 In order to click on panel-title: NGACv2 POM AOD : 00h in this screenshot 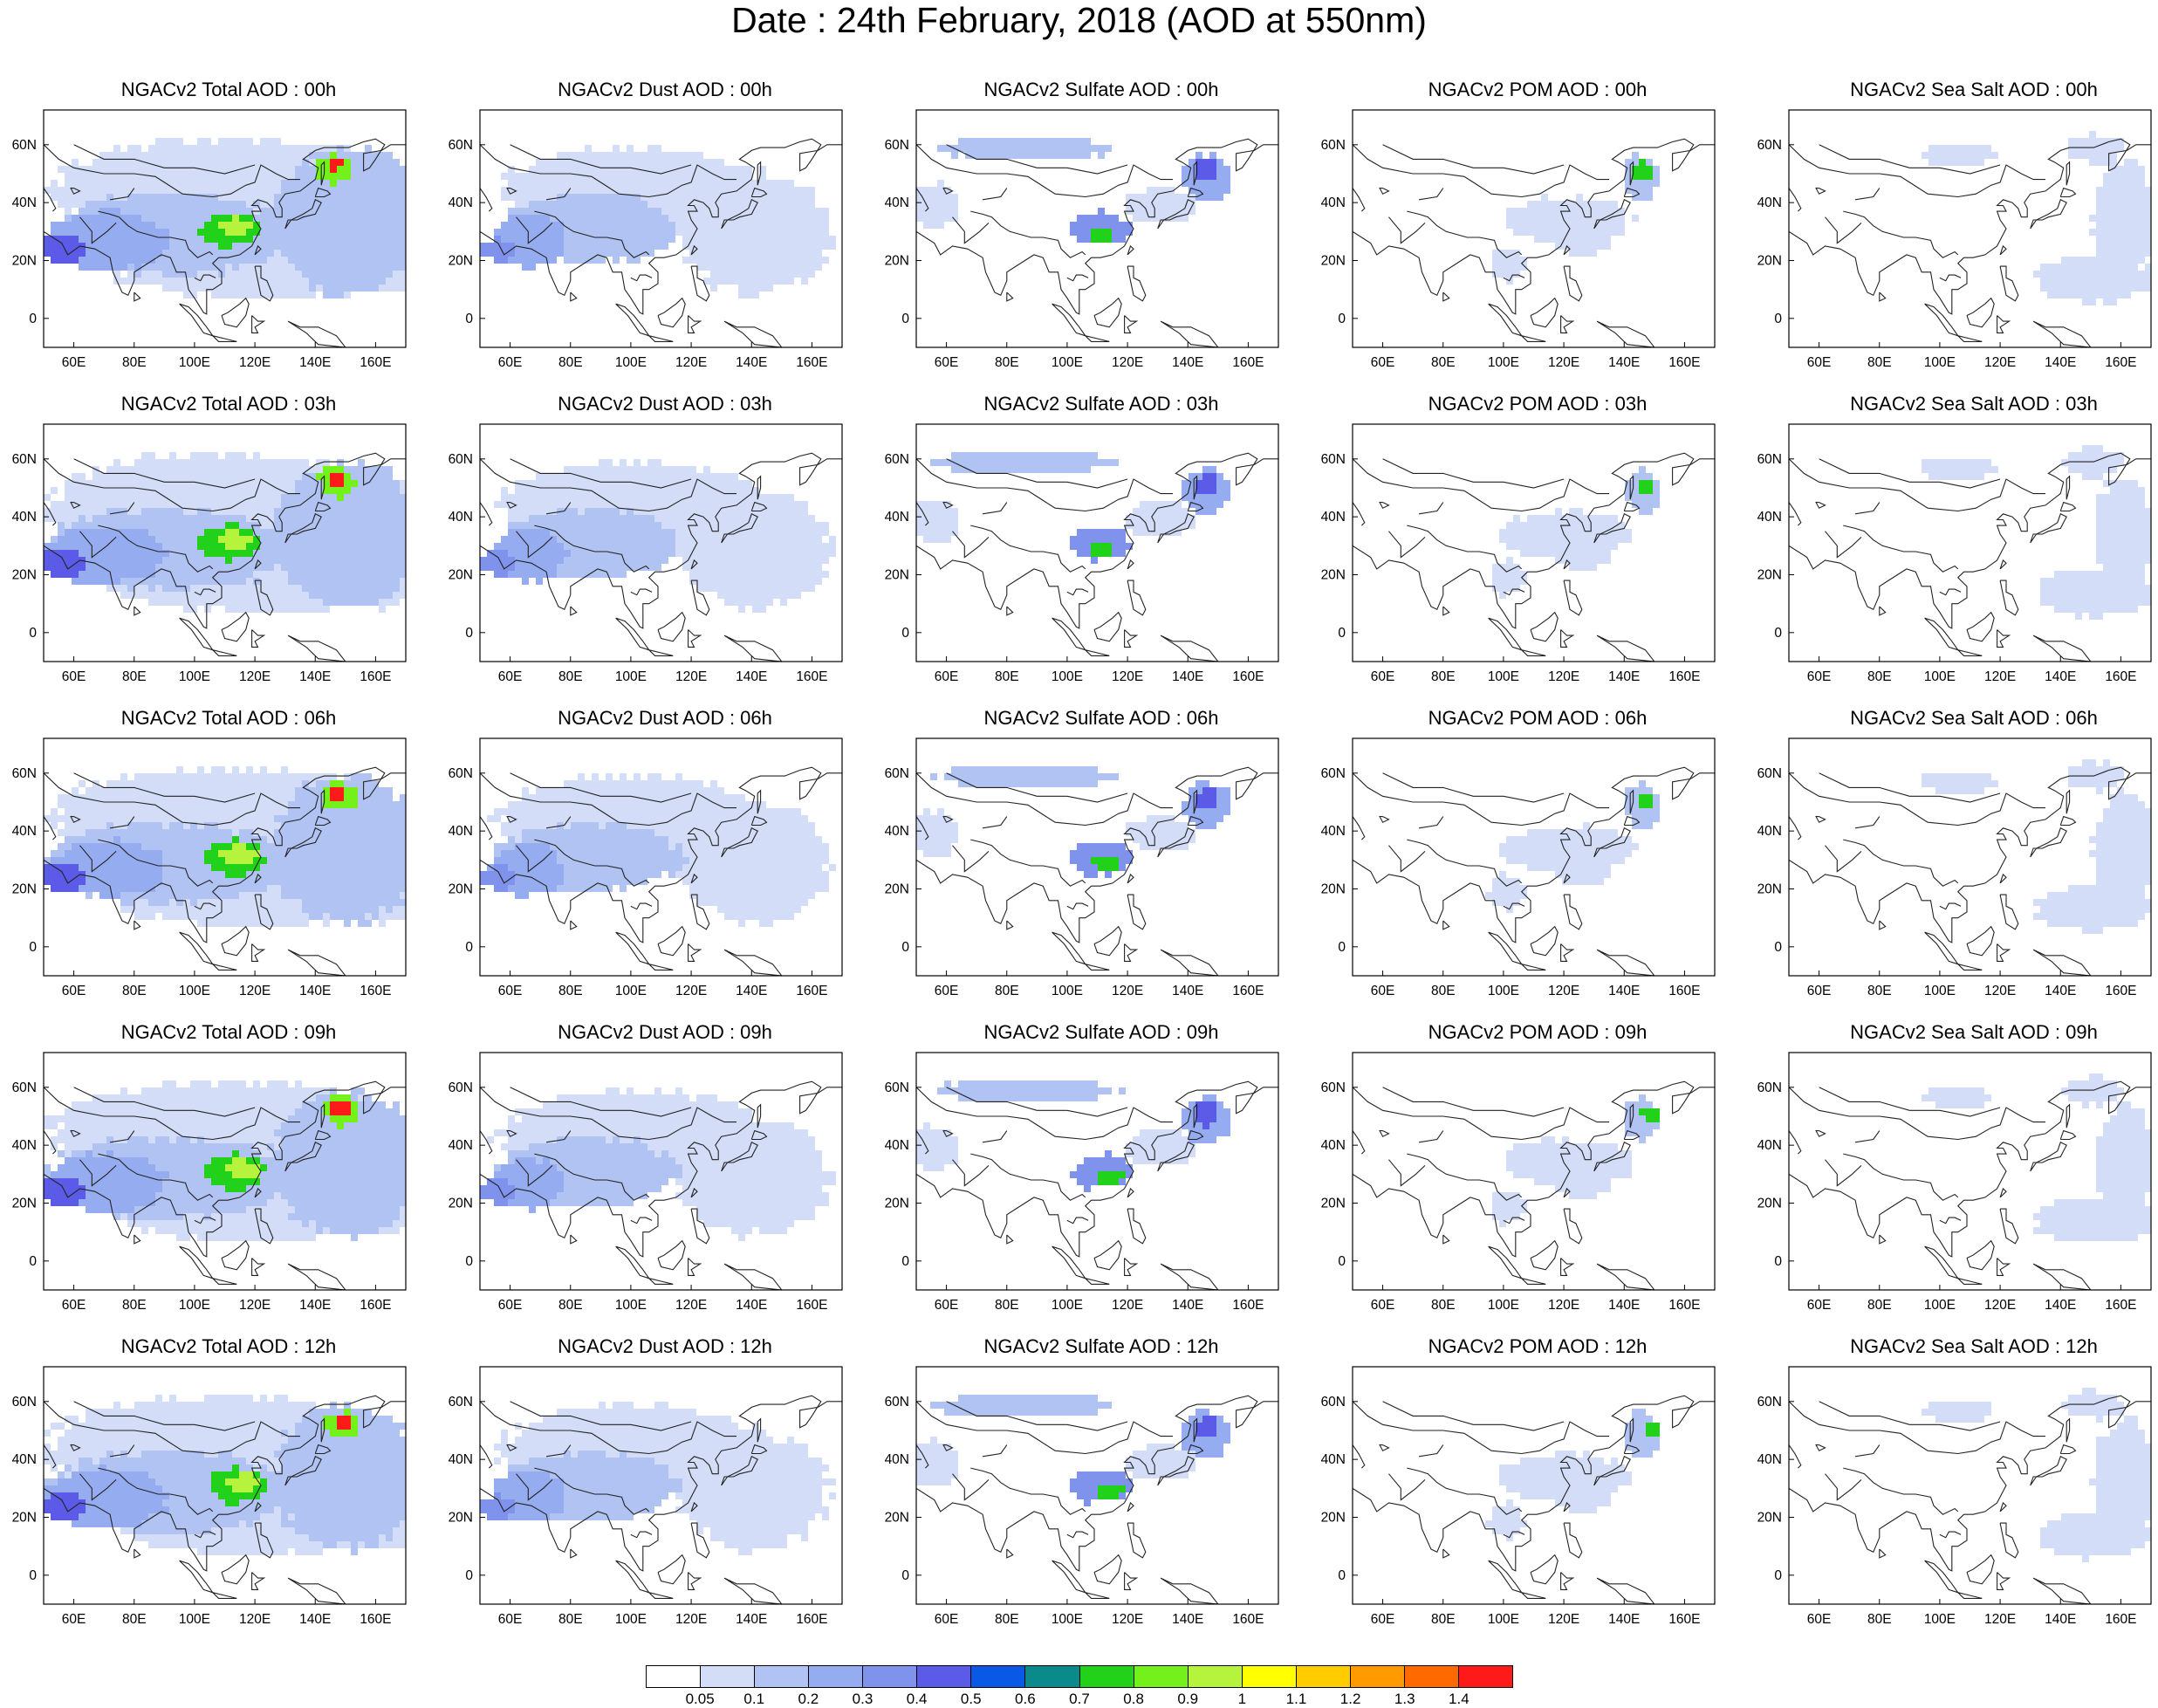, I will do `click(1538, 89)`.